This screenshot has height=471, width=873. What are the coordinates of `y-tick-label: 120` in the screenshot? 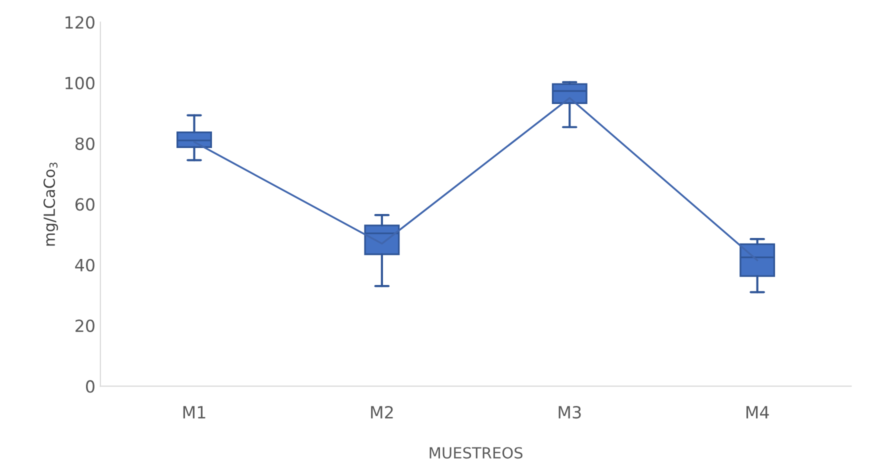 It's located at (80, 22).